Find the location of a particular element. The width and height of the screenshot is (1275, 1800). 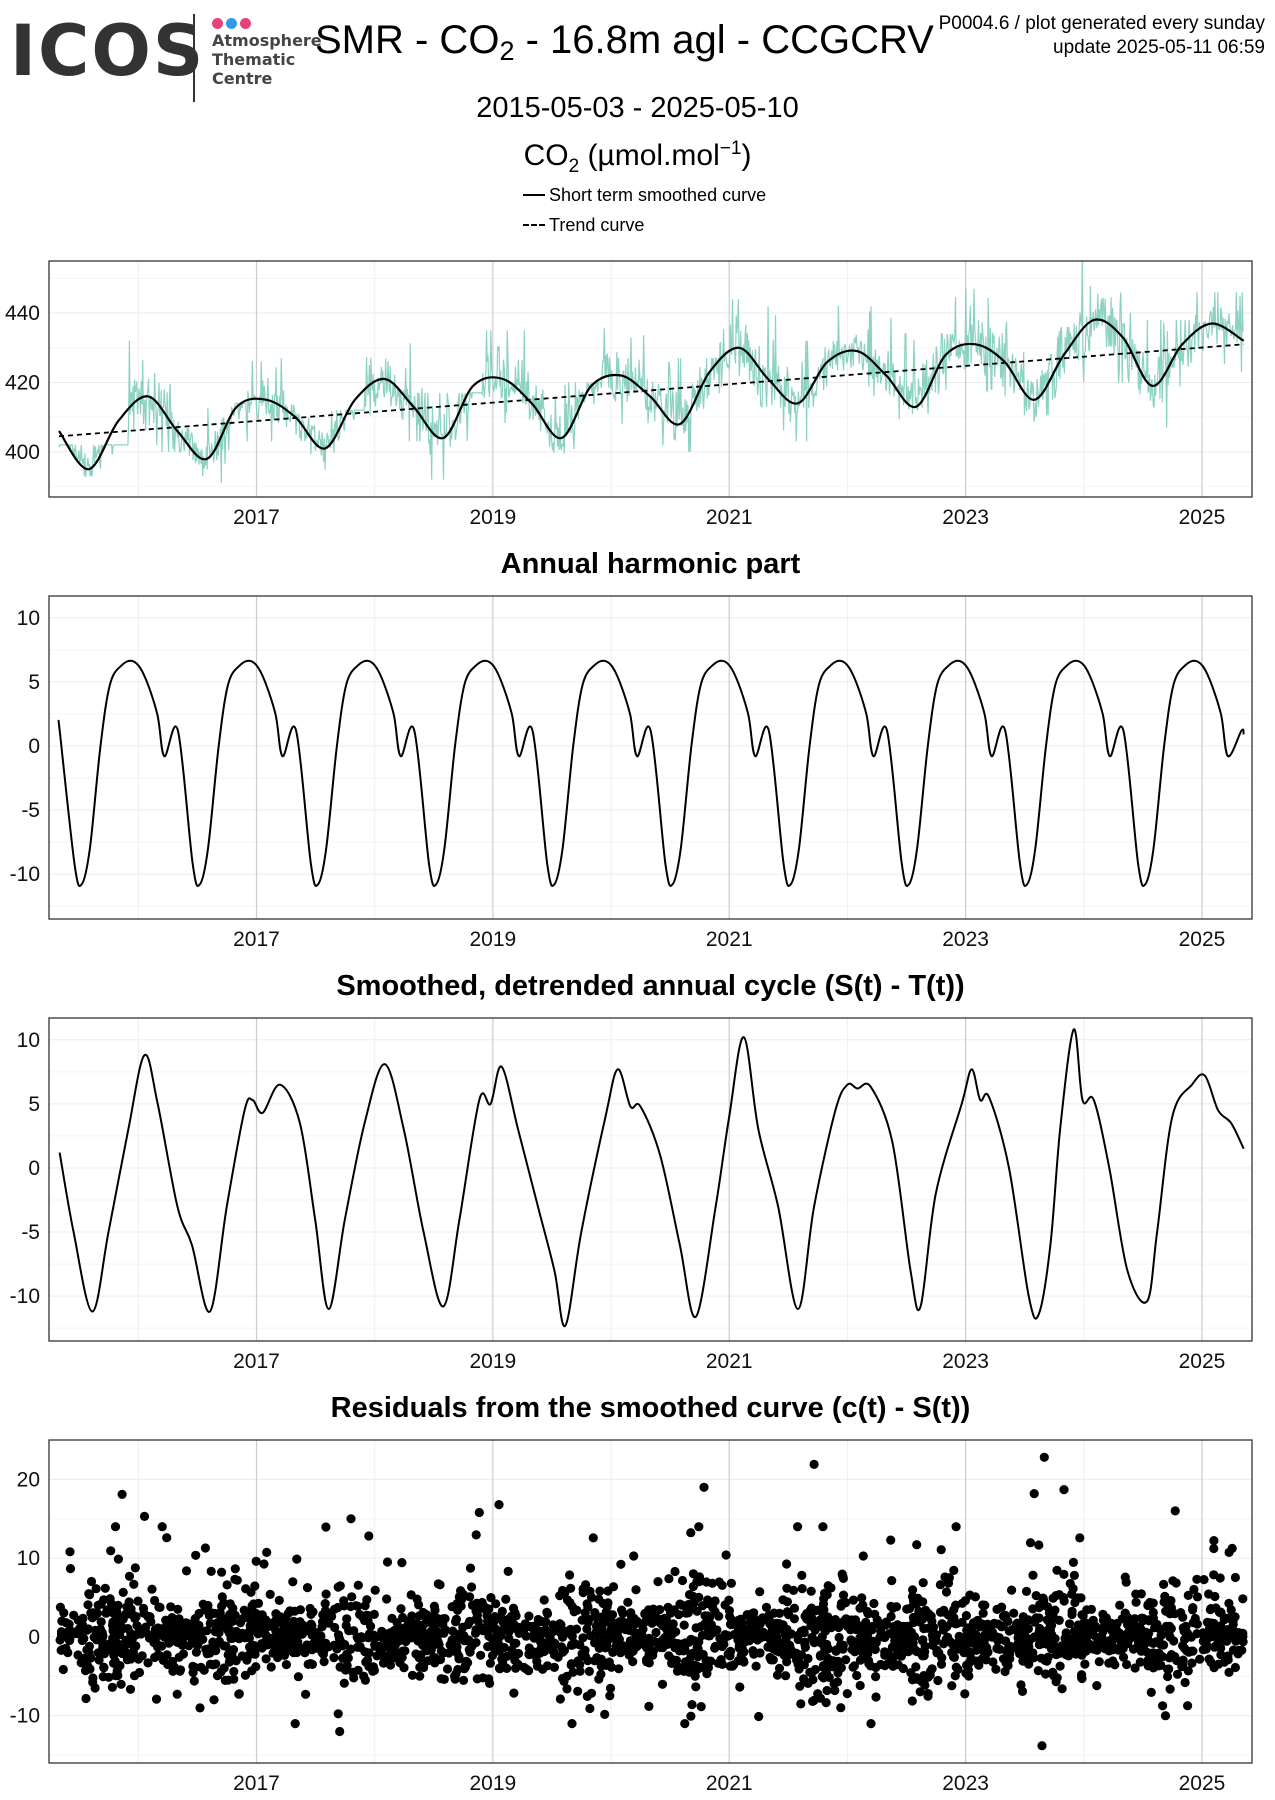

legend-item-short-term: Short term smoothed curve is located at coordinates (644, 195).